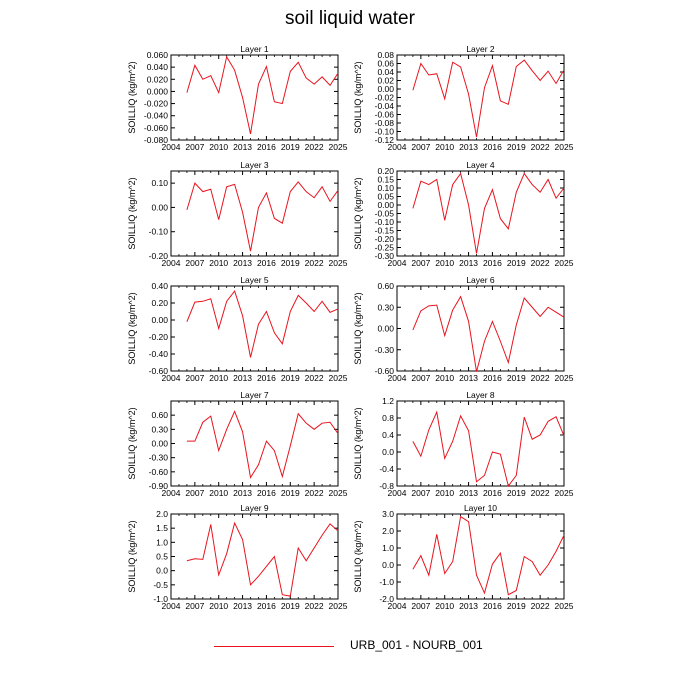 The width and height of the screenshot is (700, 700). I want to click on y-tick-label: 0.40, so click(159, 286).